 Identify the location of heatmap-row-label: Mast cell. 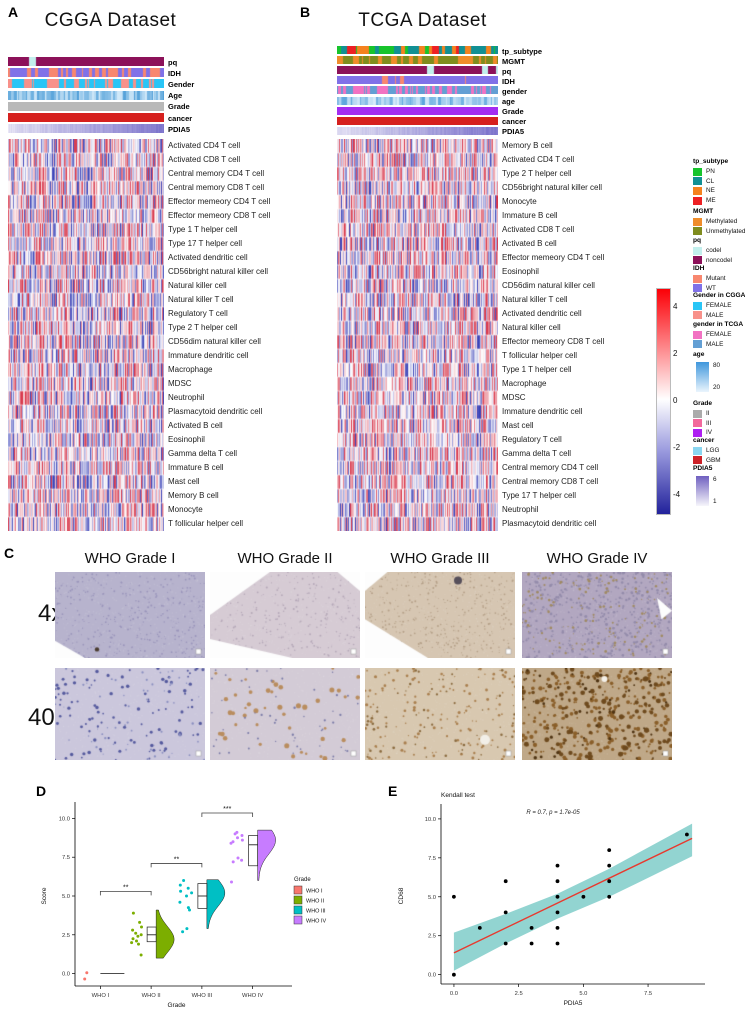
(184, 481).